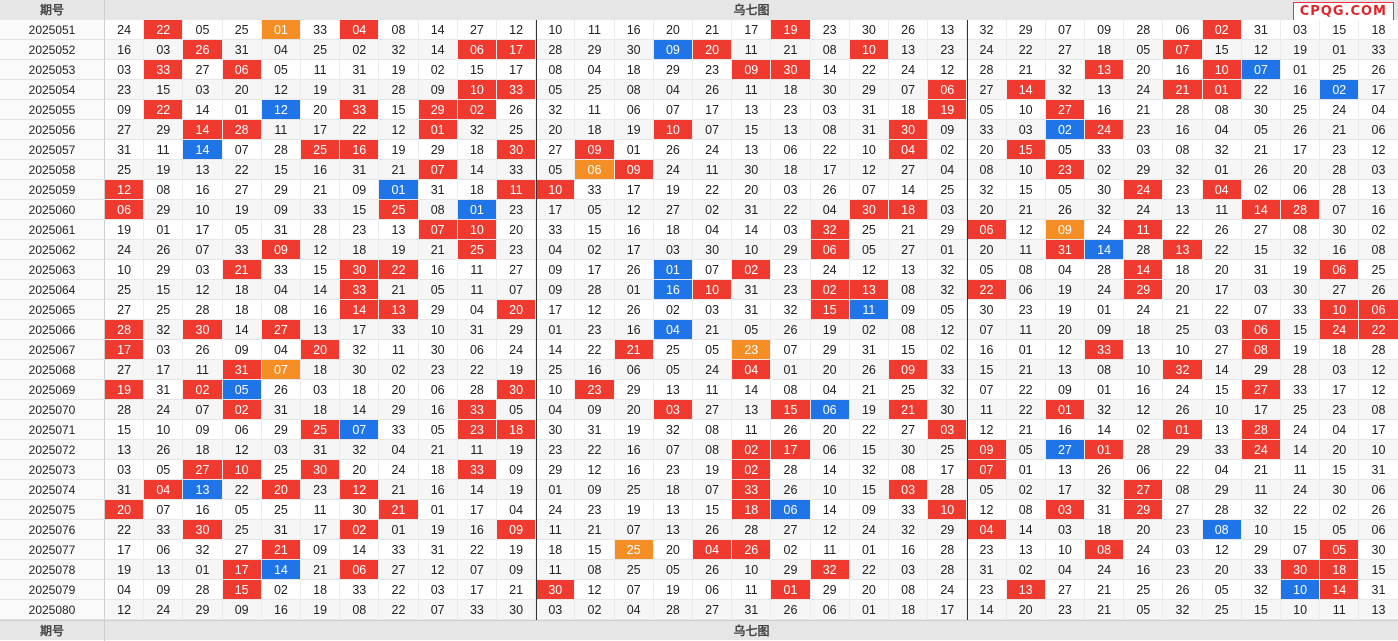 The image size is (1398, 641). What do you see at coordinates (752, 170) in the screenshot?
I see `number-cell: 30` at bounding box center [752, 170].